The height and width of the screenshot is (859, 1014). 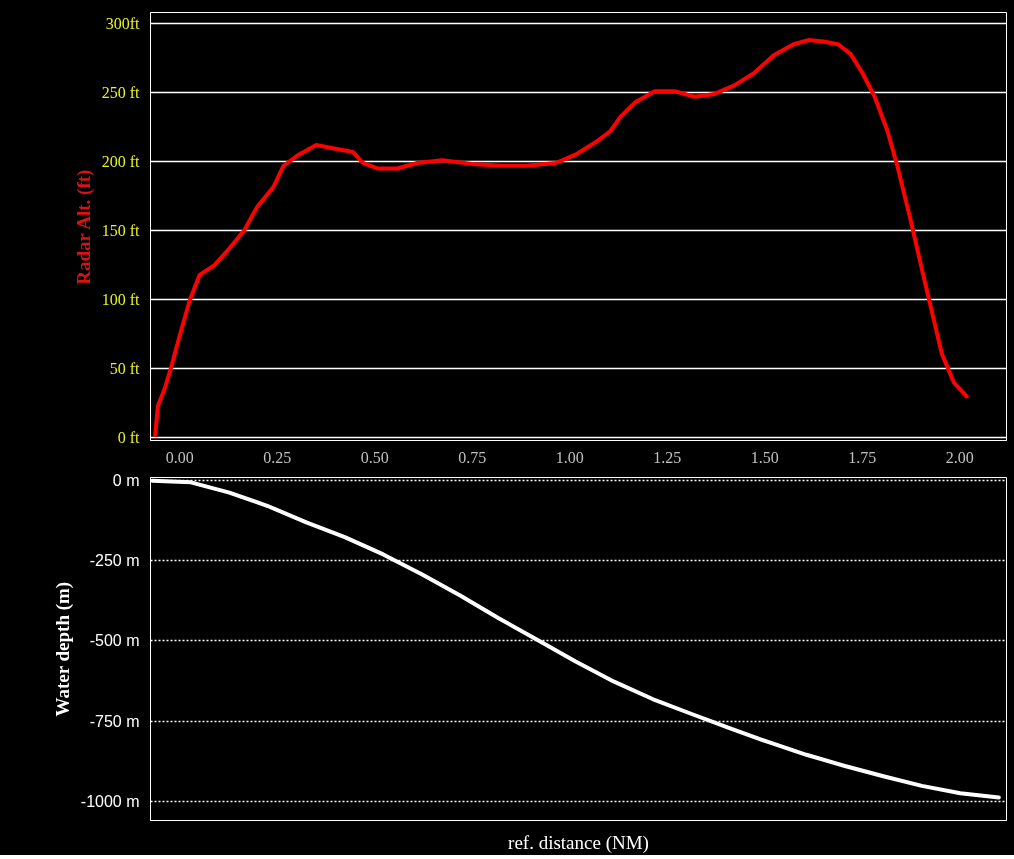 I want to click on y-axis-title: Water depth (m), so click(x=62, y=649).